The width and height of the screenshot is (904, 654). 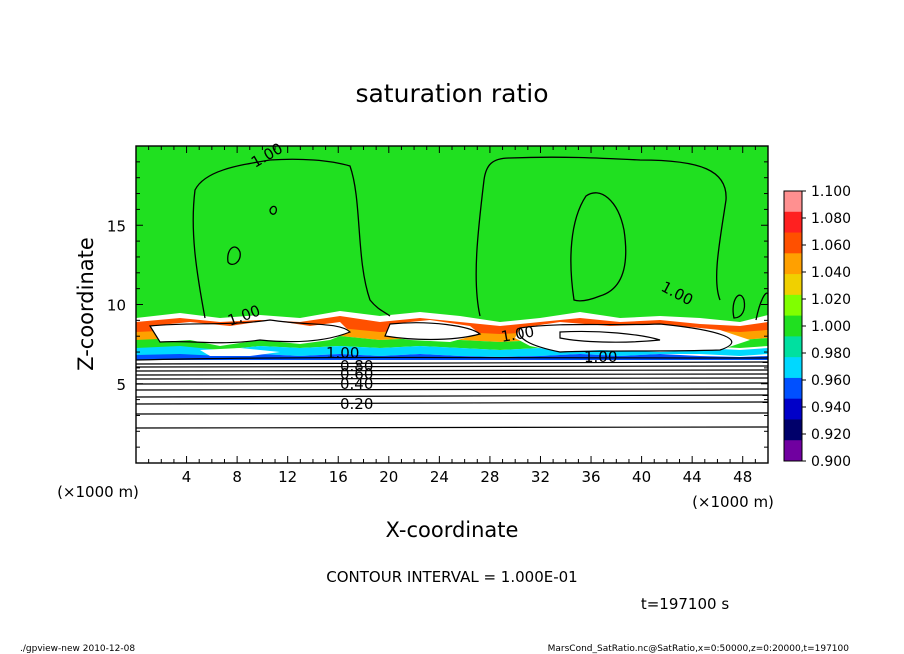 I want to click on contour-label: 0.80, so click(x=356, y=366).